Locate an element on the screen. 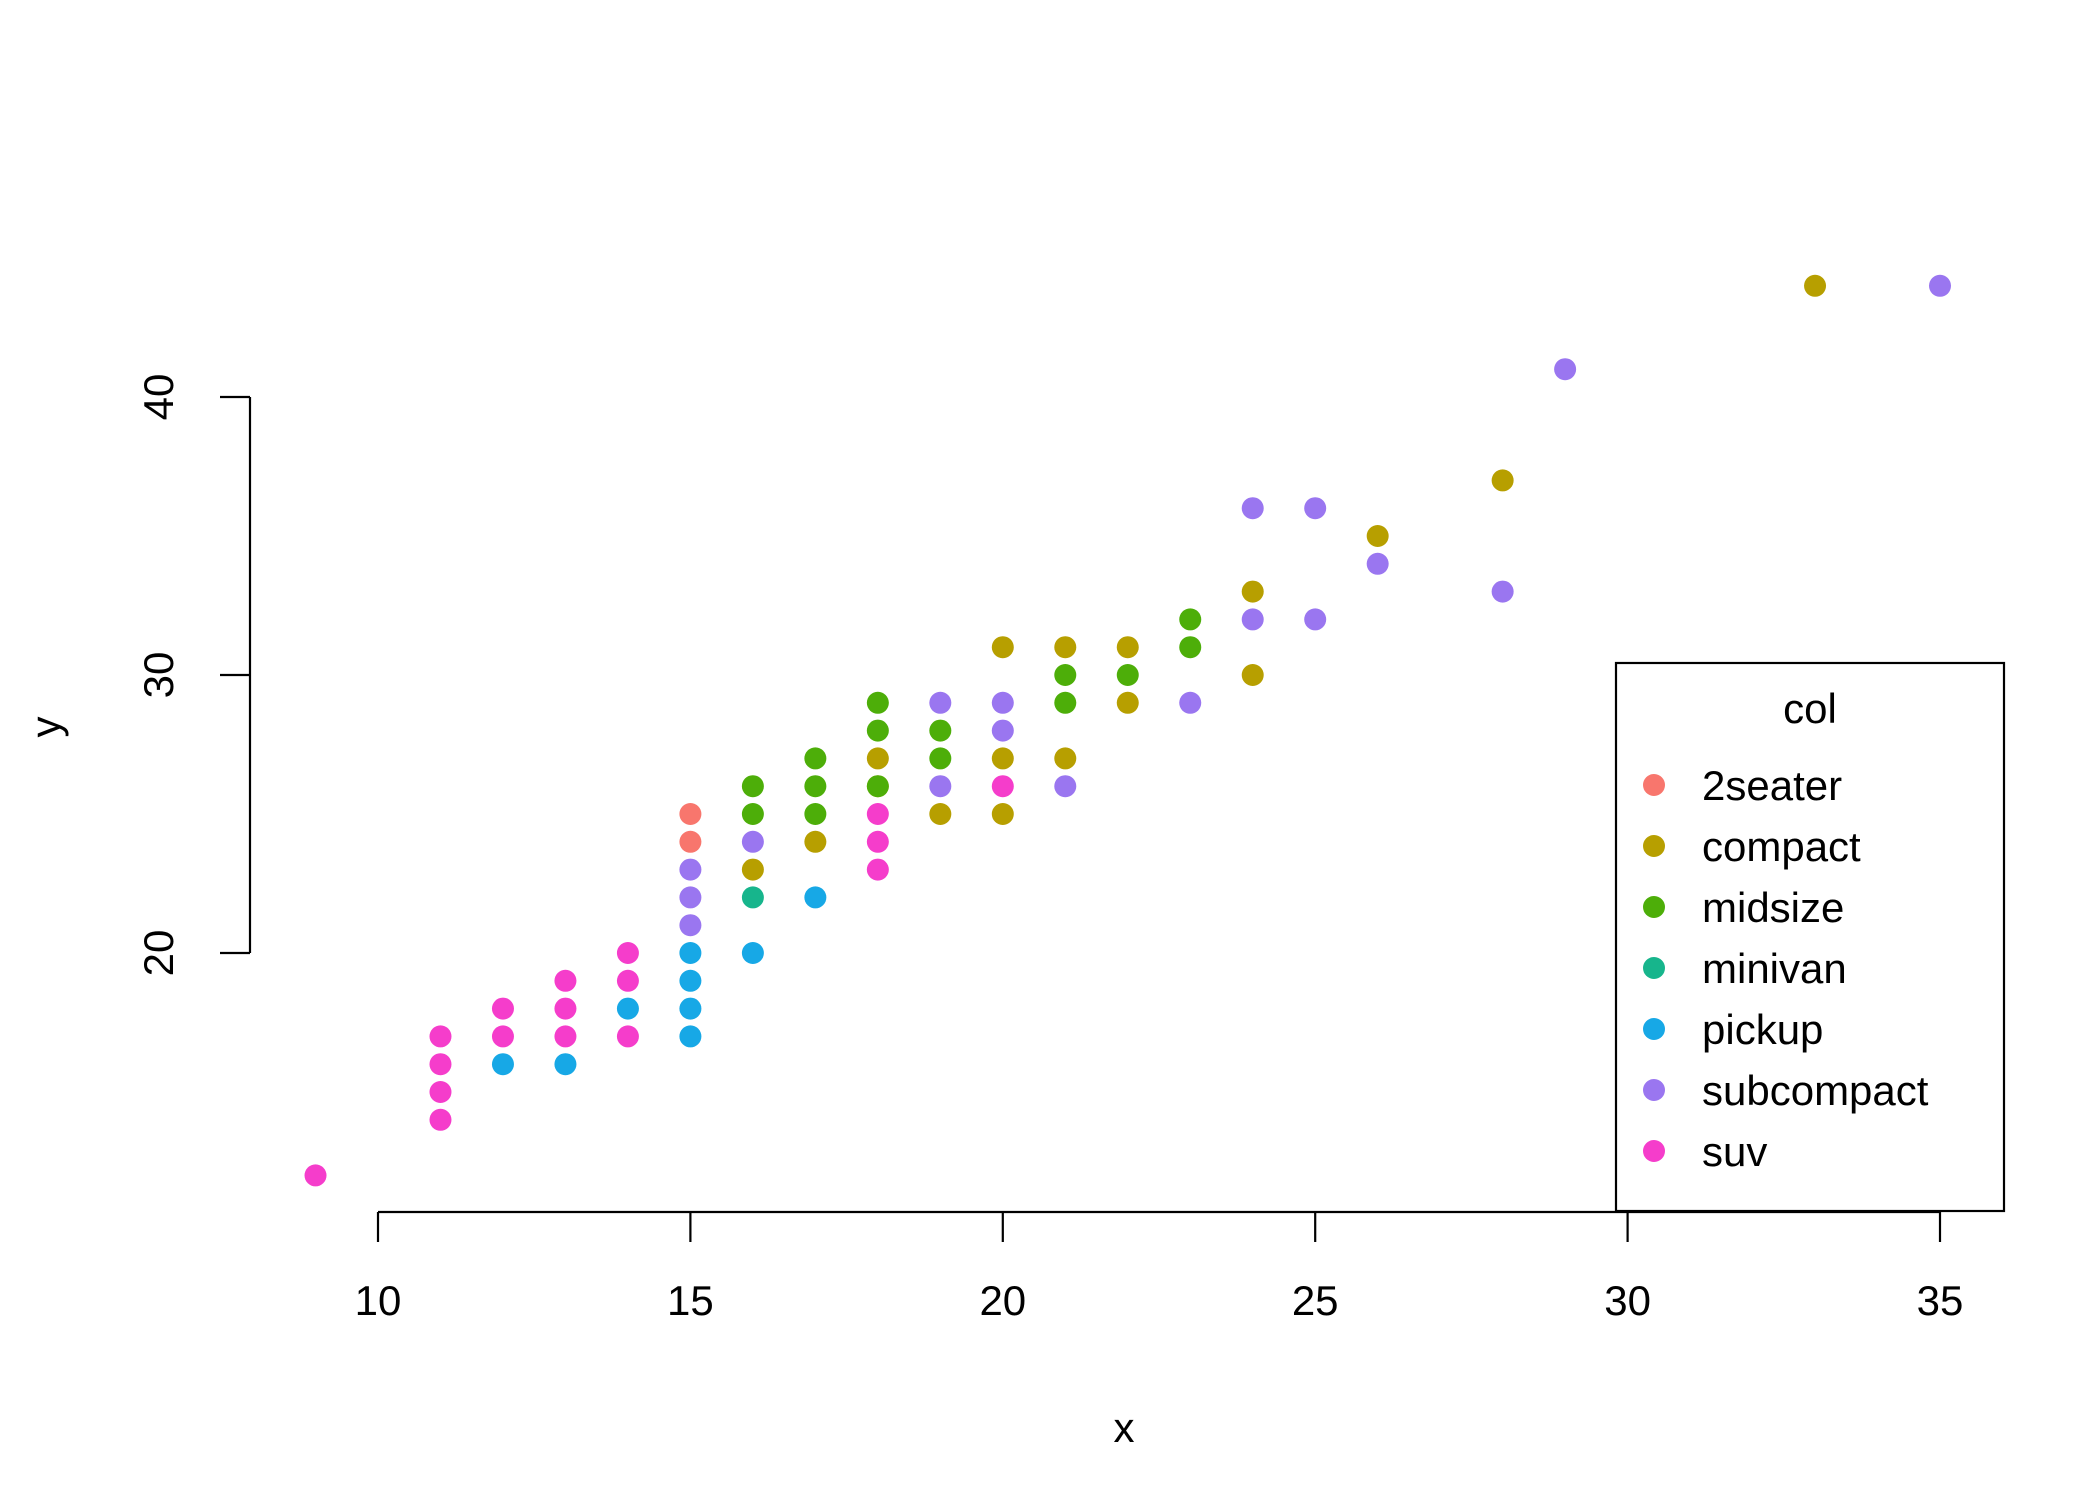 The width and height of the screenshot is (2100, 1500). legend-label-2seater: 2seater is located at coordinates (1772, 785).